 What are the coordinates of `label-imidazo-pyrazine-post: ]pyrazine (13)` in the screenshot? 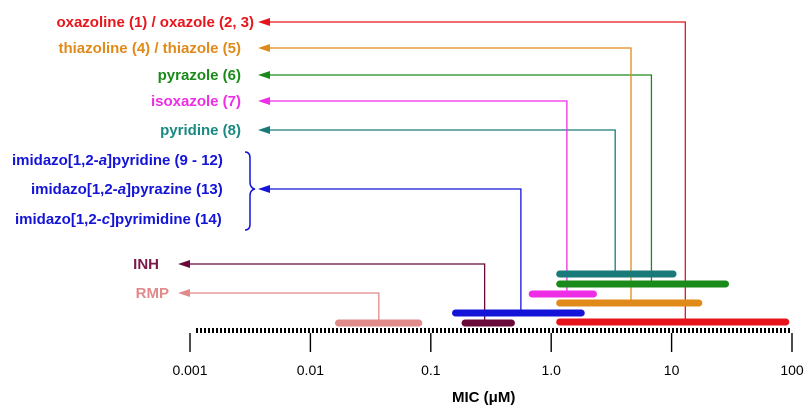 It's located at (174, 189).